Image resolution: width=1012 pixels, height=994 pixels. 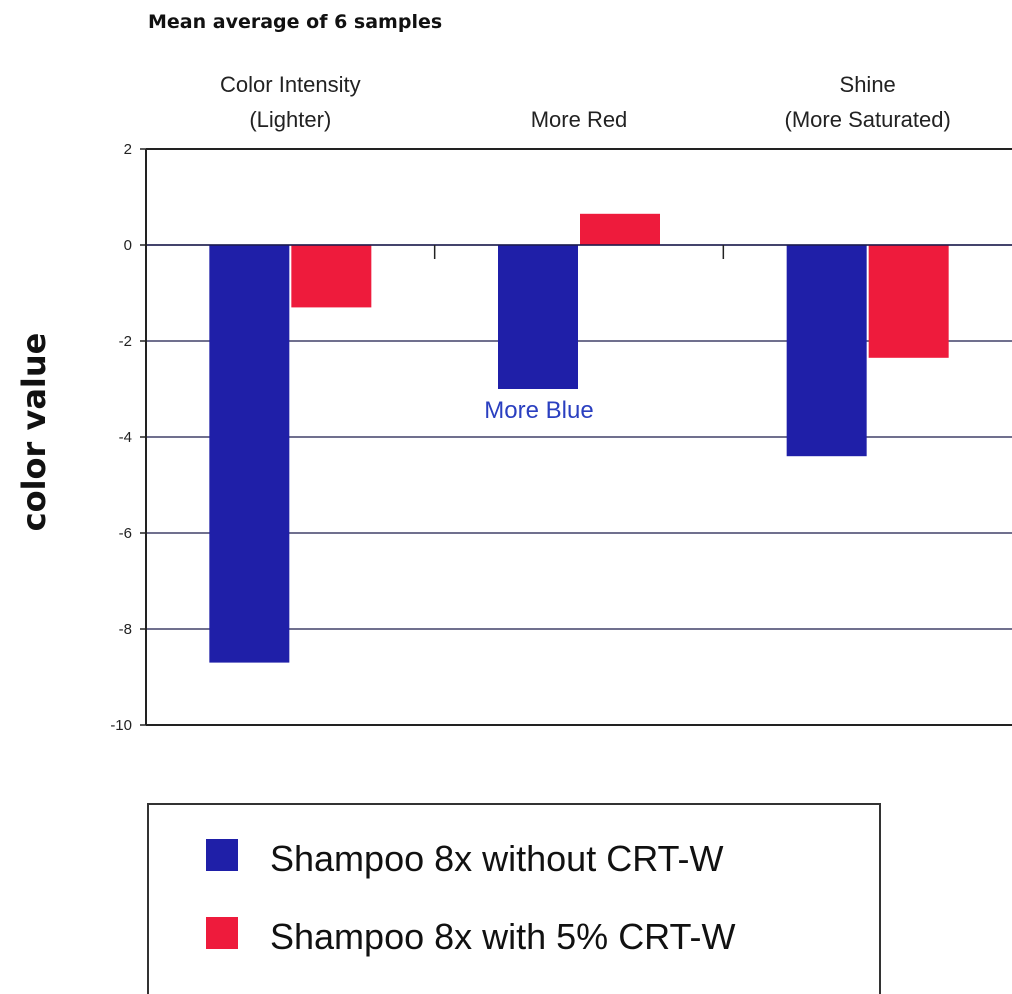 I want to click on legend-label-1: Shampoo 8x with 5% CRT-W, so click(x=503, y=936).